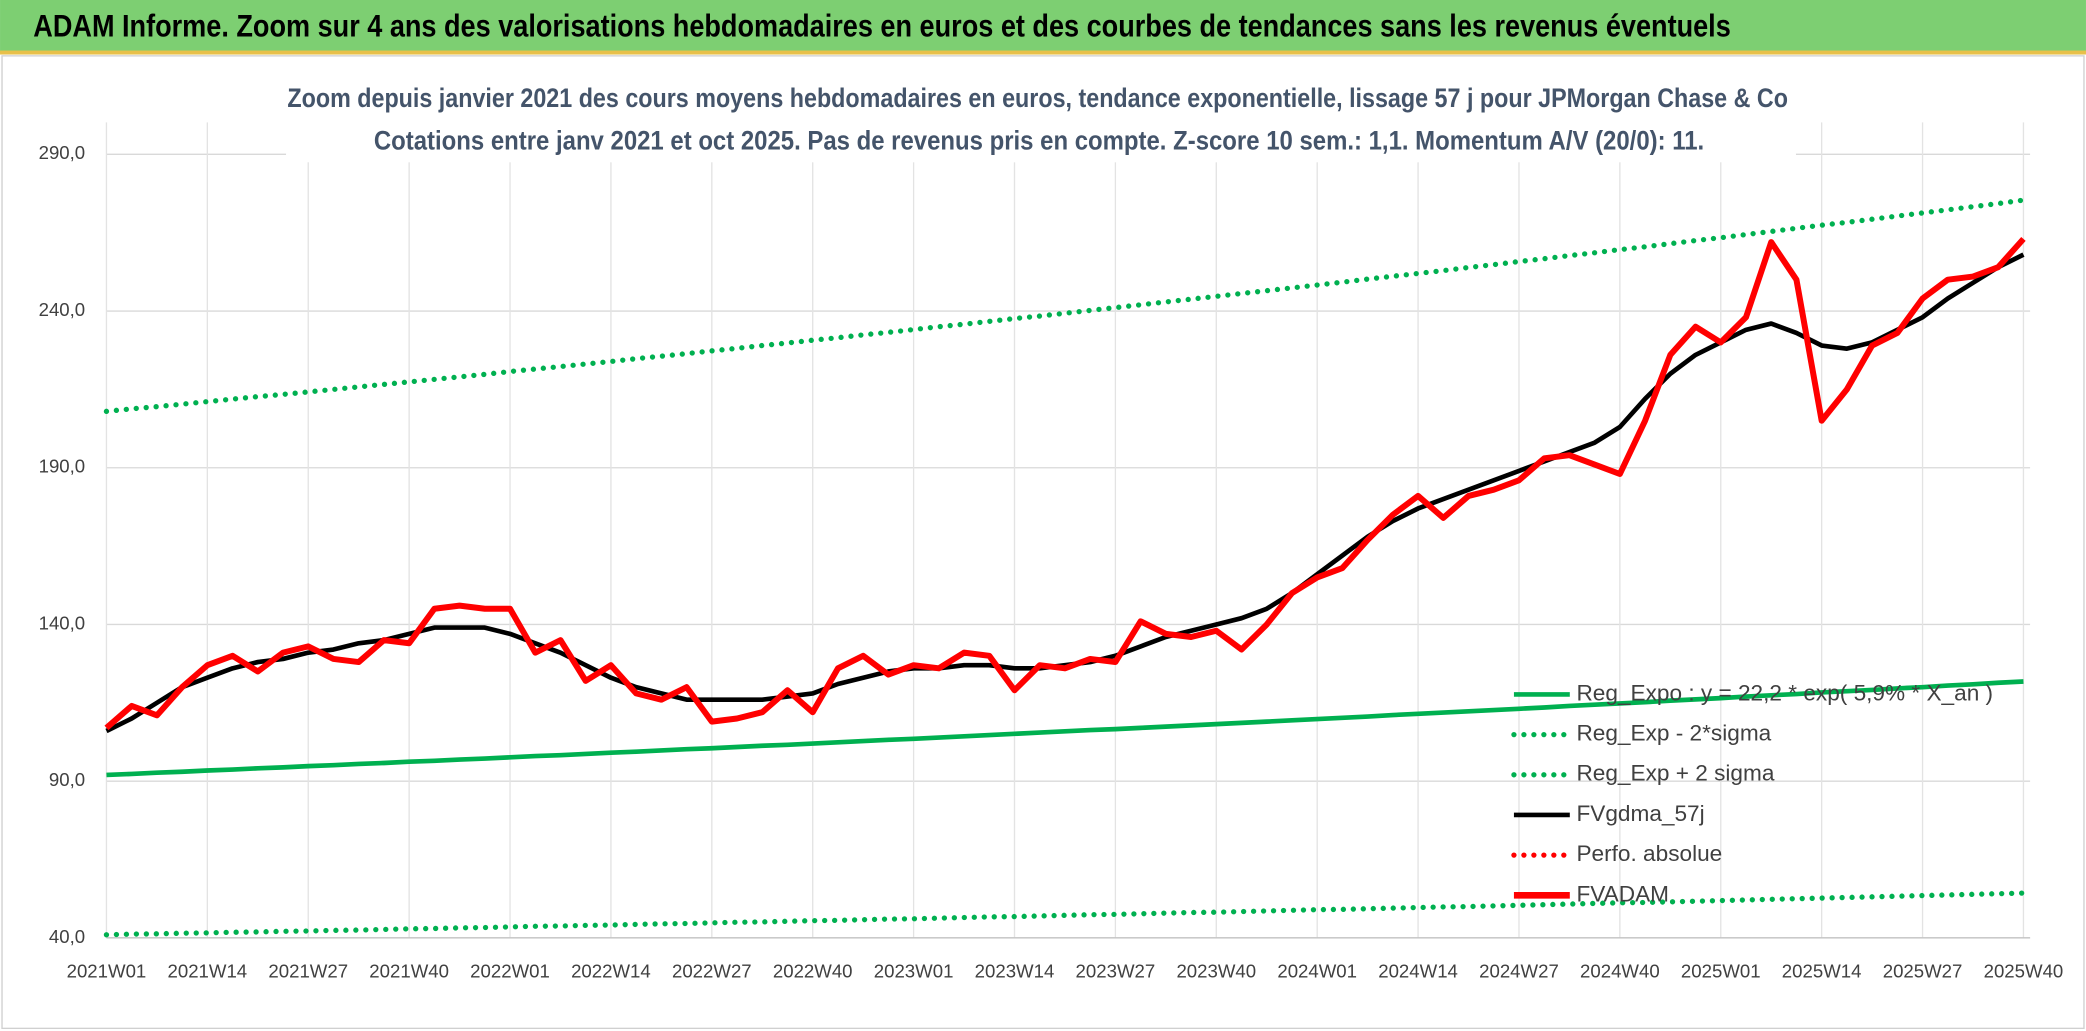  I want to click on legend-label: Reg_Expo : y = 22,2 * exp( 5,9% * X_an ), so click(1784, 692).